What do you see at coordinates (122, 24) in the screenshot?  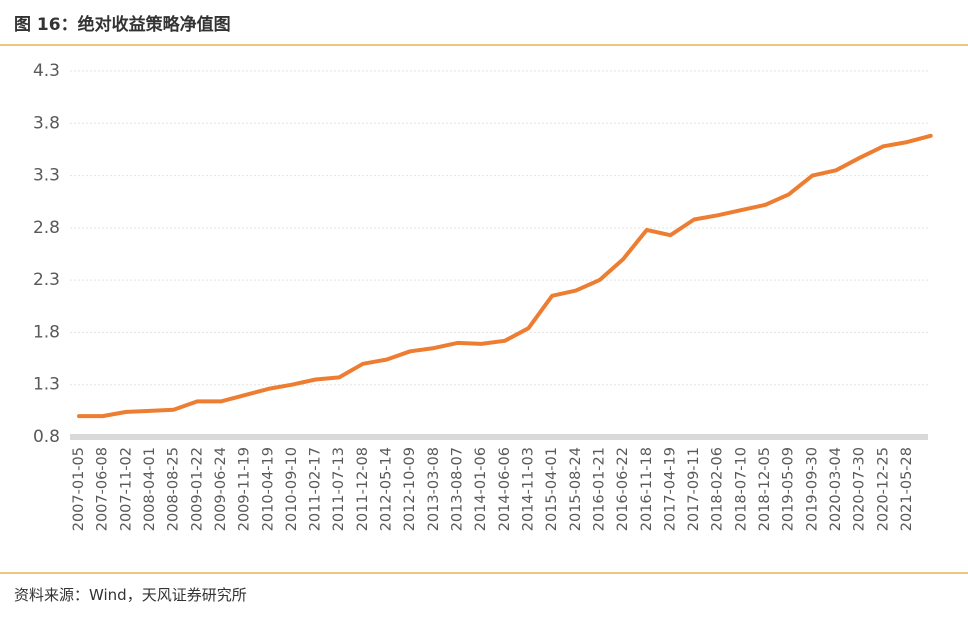 I see `chart-title: 图 16：绝对收益策略净值图` at bounding box center [122, 24].